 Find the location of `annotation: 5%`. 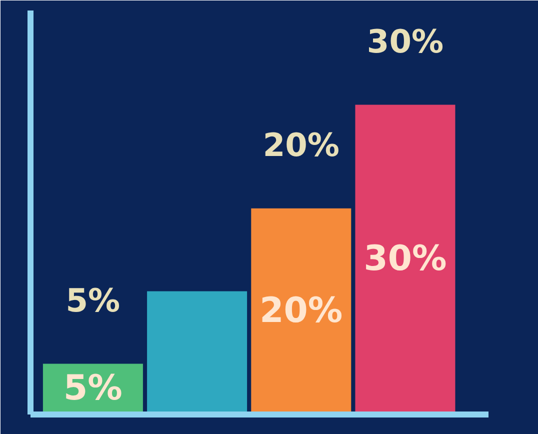

annotation: 5% is located at coordinates (93, 301).